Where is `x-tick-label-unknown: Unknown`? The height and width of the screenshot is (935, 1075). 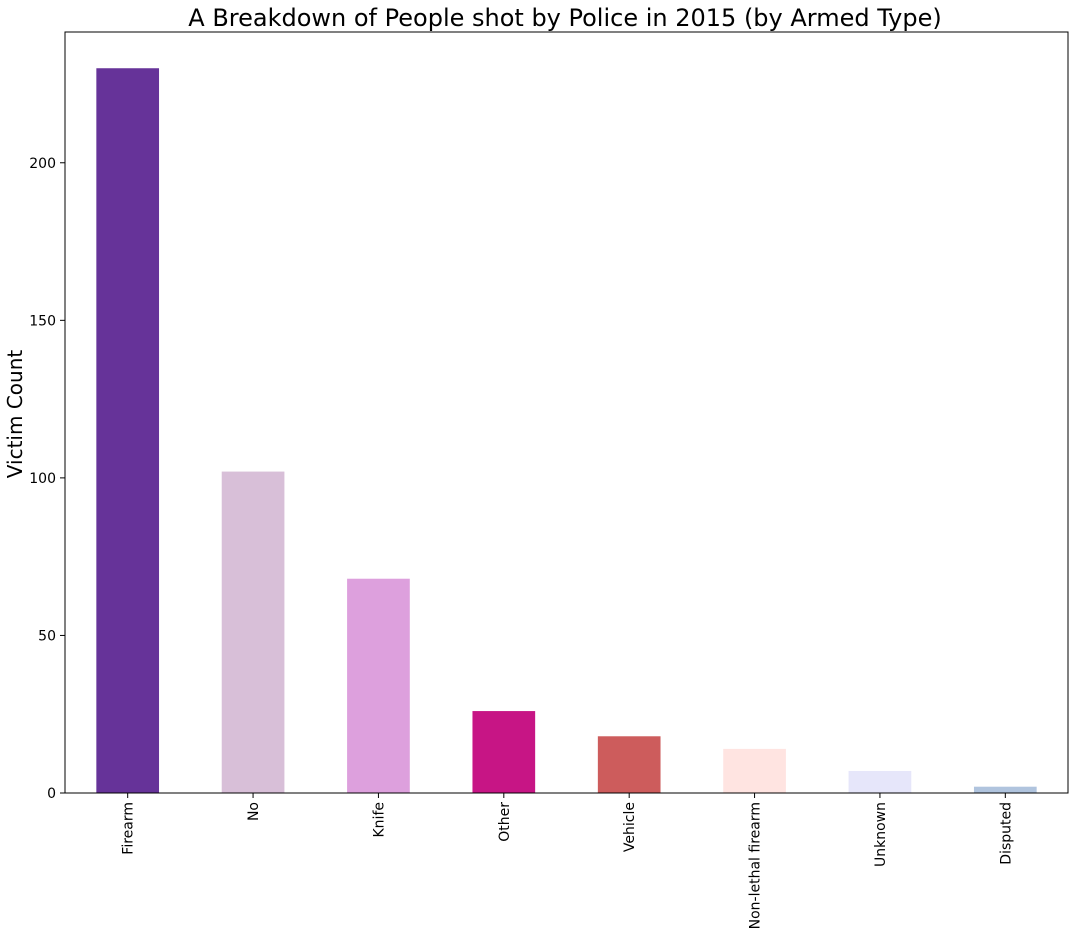
x-tick-label-unknown: Unknown is located at coordinates (881, 834).